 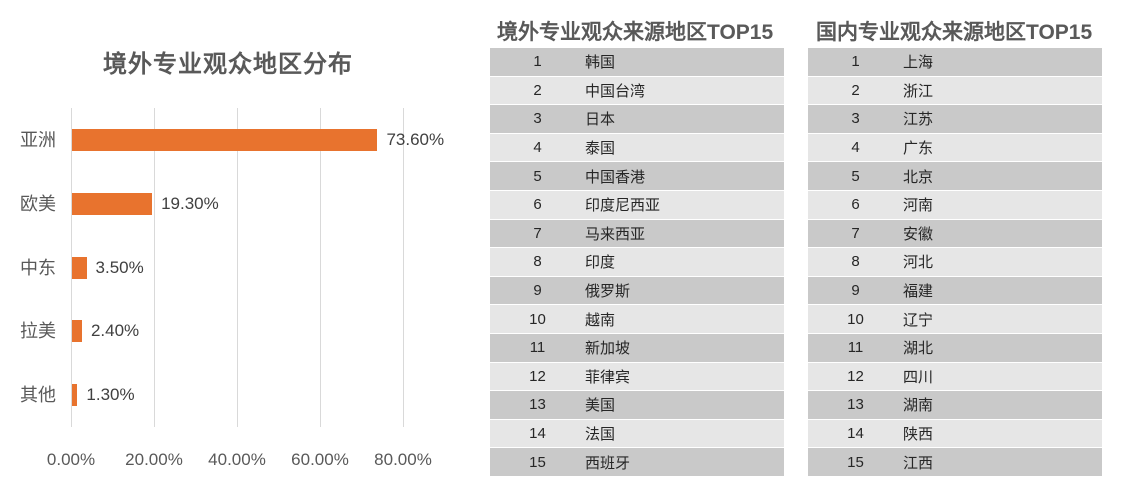 What do you see at coordinates (955, 91) in the screenshot?
I see `table-row: 2 浙江` at bounding box center [955, 91].